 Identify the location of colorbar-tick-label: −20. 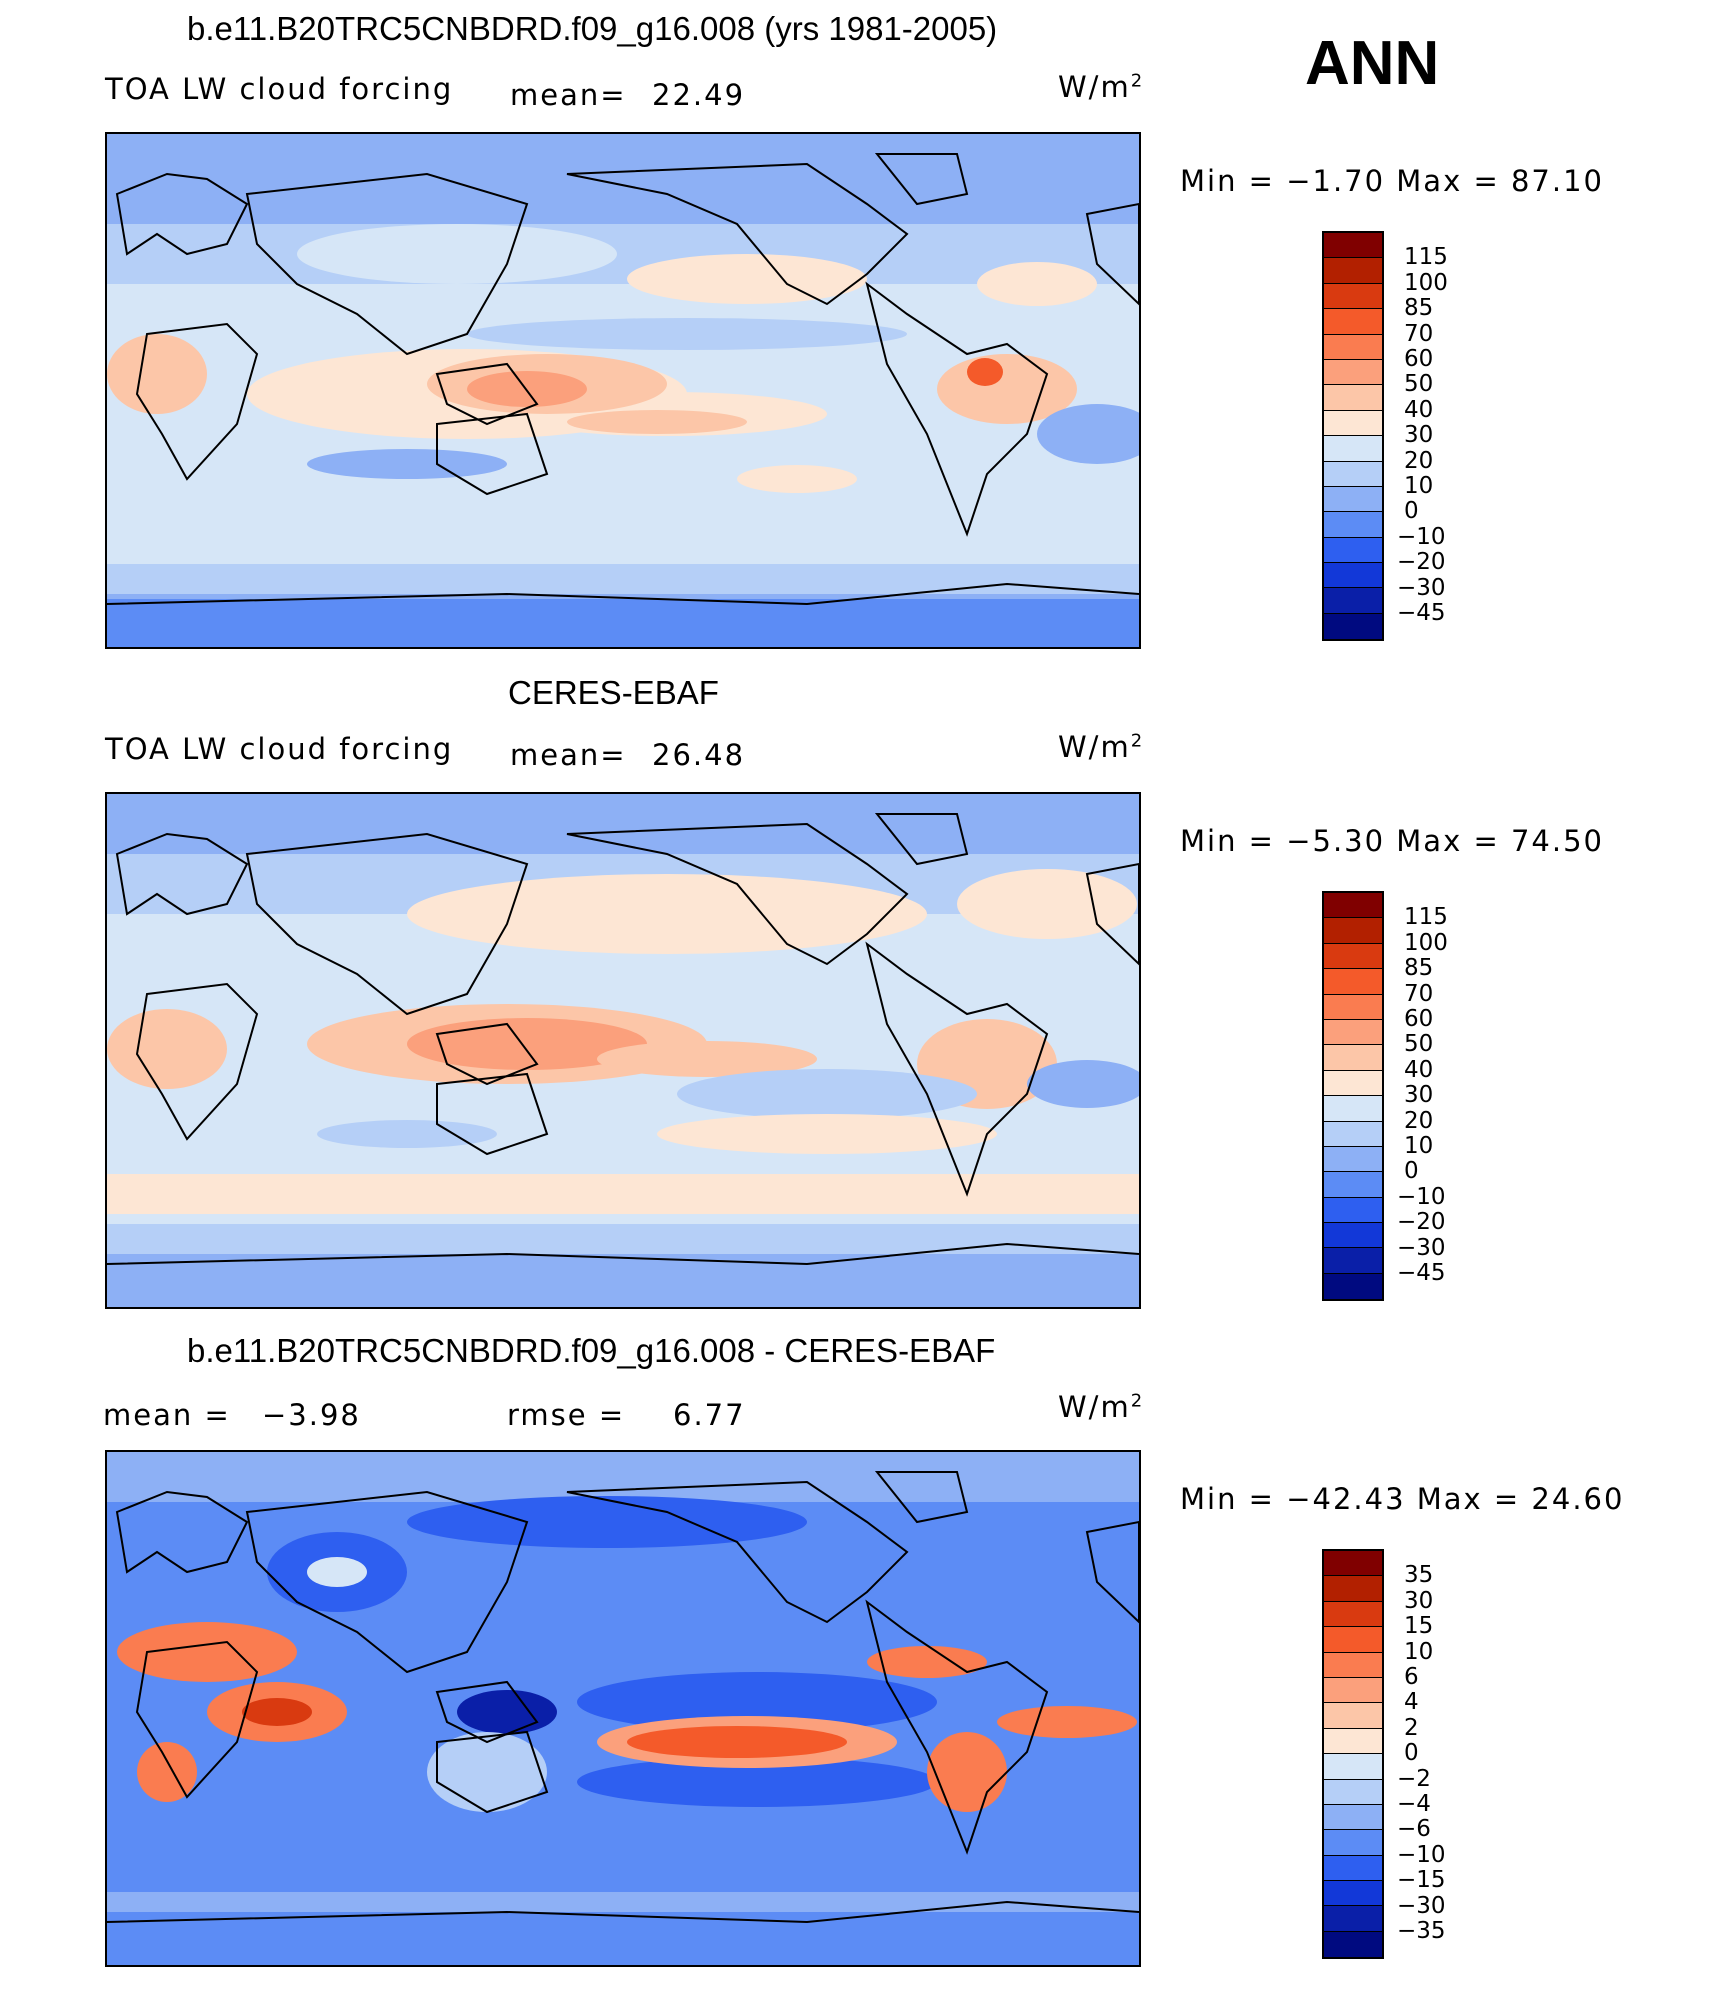
(1421, 1222).